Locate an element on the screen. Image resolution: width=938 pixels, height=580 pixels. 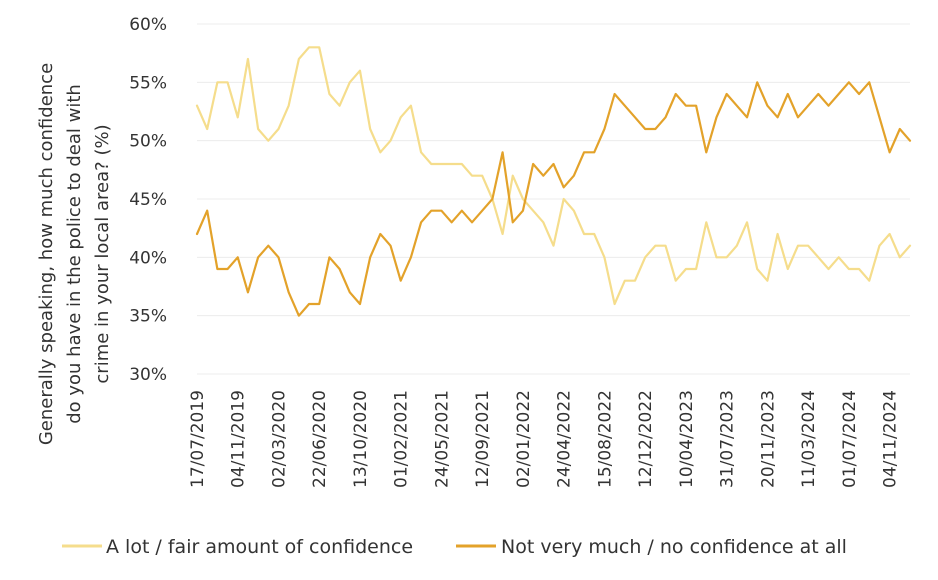
x-tick-label: 04/11/2024 is located at coordinates (891, 439).